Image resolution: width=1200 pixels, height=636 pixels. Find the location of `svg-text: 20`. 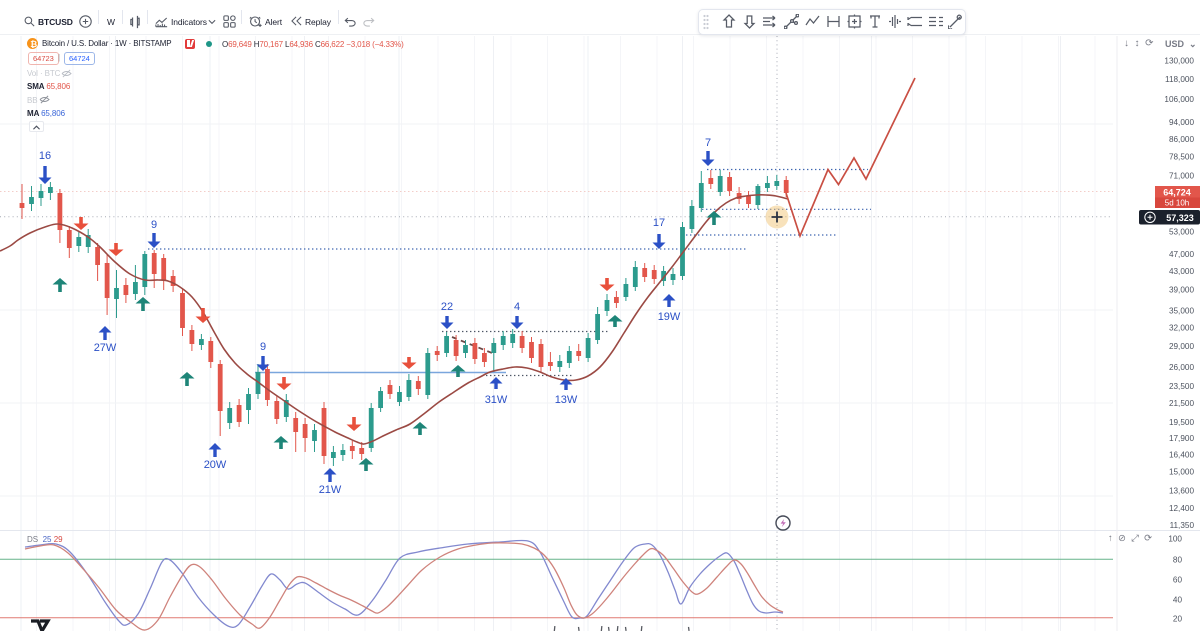

svg-text: 20 is located at coordinates (1178, 619).